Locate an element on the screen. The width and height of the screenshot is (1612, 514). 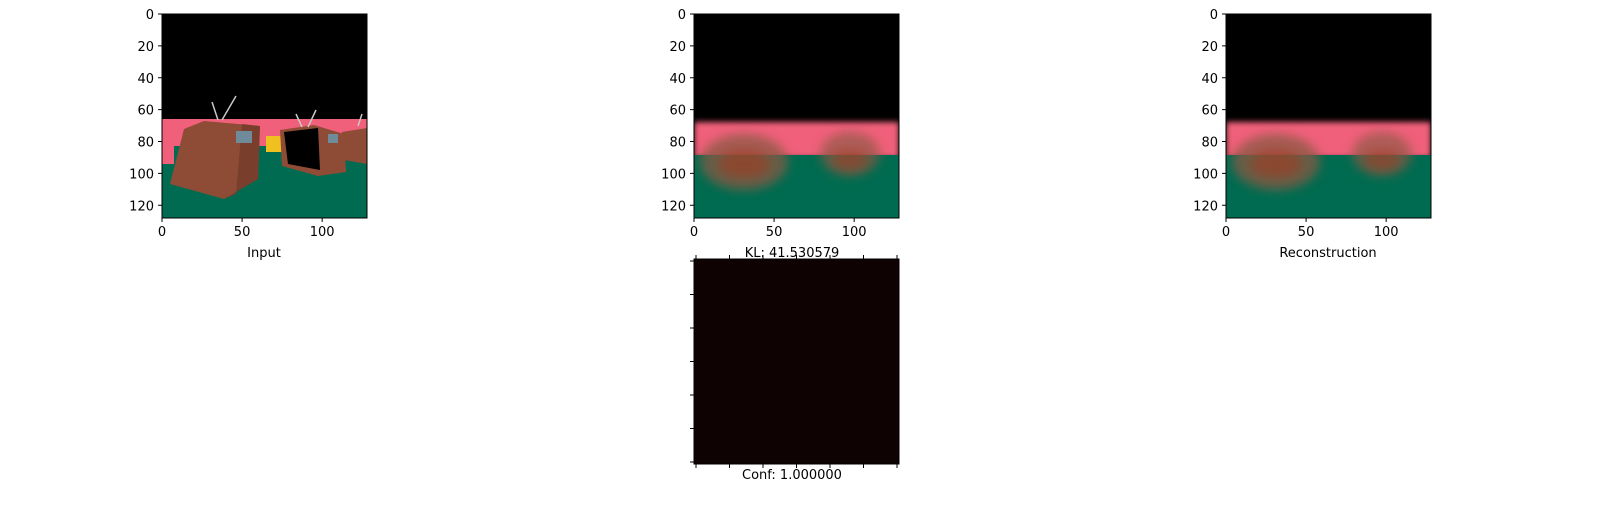
reconstruction-image-panel is located at coordinates (1328, 116).